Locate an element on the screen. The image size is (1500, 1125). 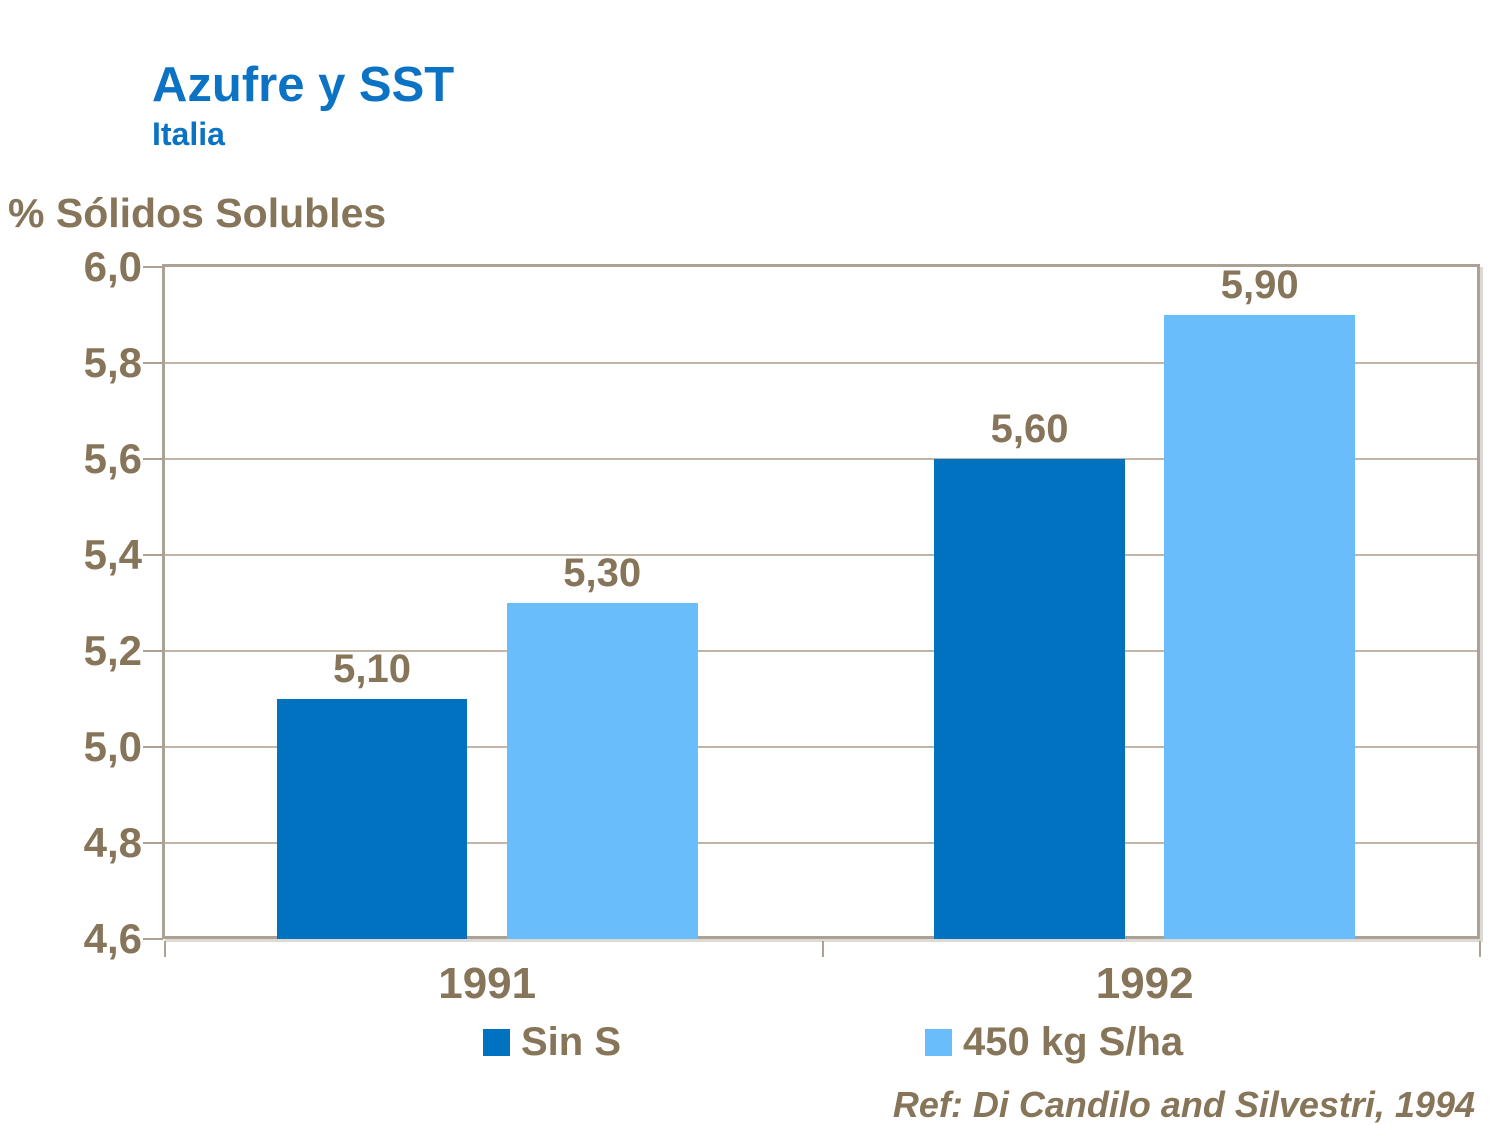
bar-450-kg-s-ha-1991 is located at coordinates (602, 771).